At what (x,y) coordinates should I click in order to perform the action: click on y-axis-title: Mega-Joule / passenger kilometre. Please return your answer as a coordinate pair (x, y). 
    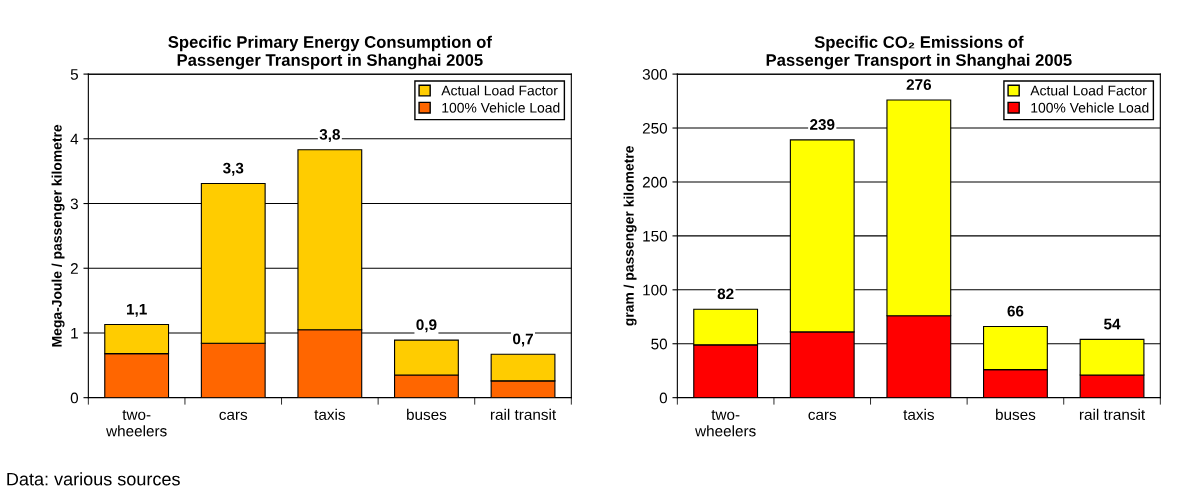
    Looking at the image, I should click on (58, 235).